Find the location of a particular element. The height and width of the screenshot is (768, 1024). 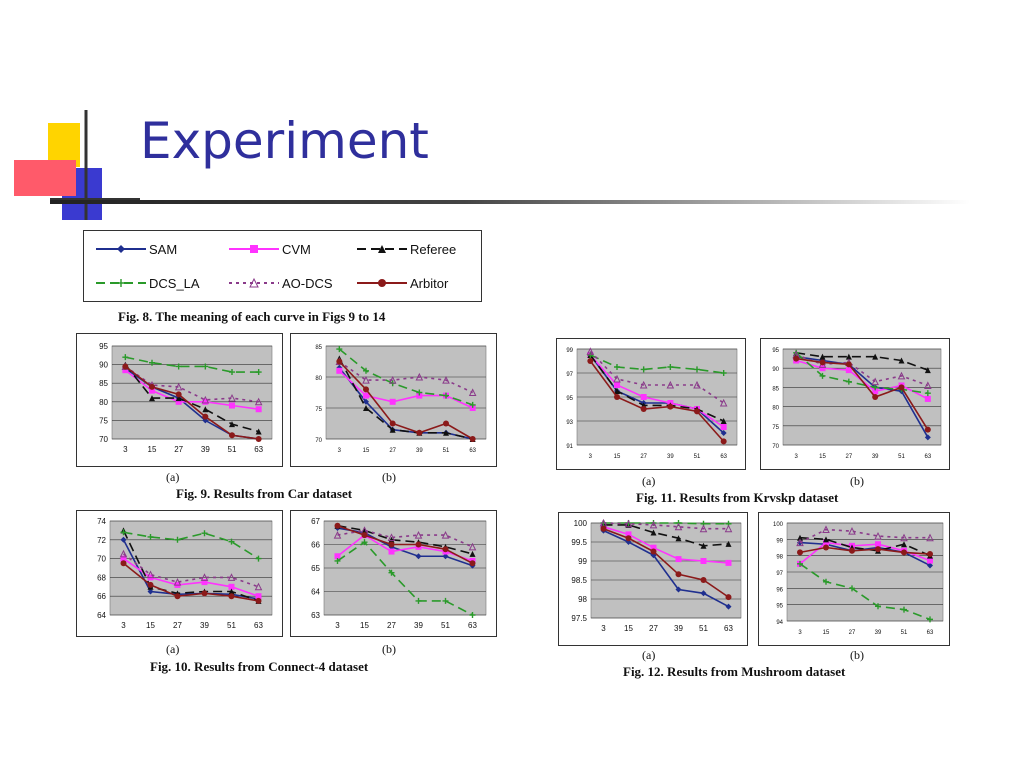

y-tick-label: 66 is located at coordinates (101, 596).